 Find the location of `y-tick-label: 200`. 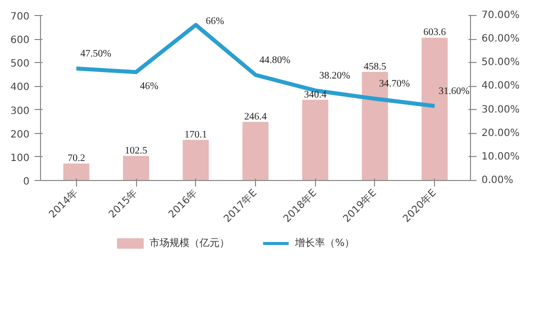

y-tick-label: 200 is located at coordinates (20, 134).